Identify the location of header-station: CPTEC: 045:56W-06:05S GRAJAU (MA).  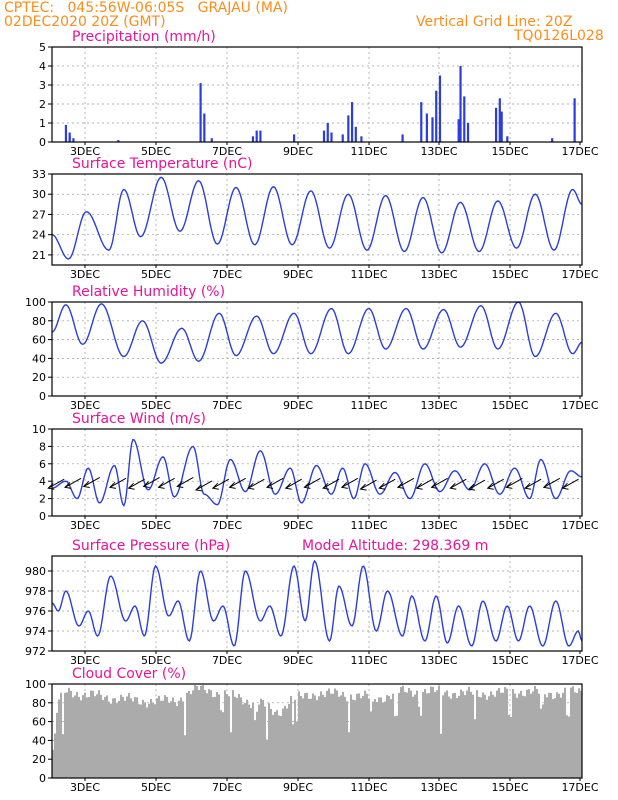
(146, 8).